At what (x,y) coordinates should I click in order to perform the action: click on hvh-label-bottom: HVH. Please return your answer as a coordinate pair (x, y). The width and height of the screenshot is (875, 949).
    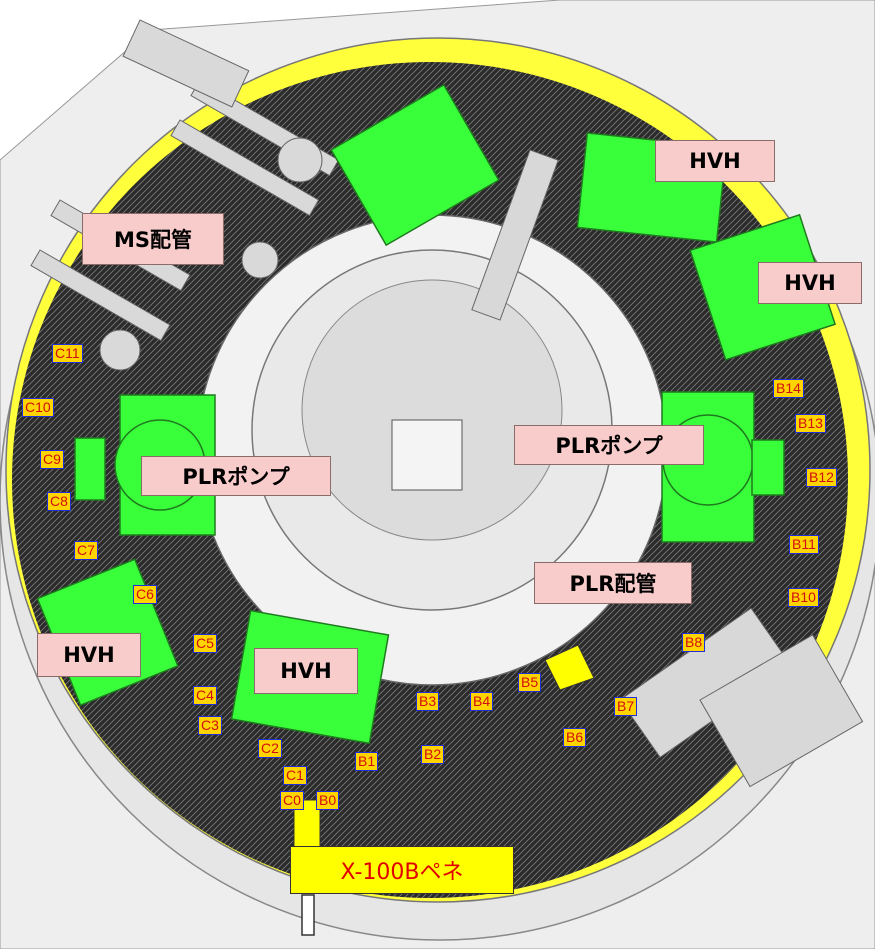
    Looking at the image, I should click on (306, 671).